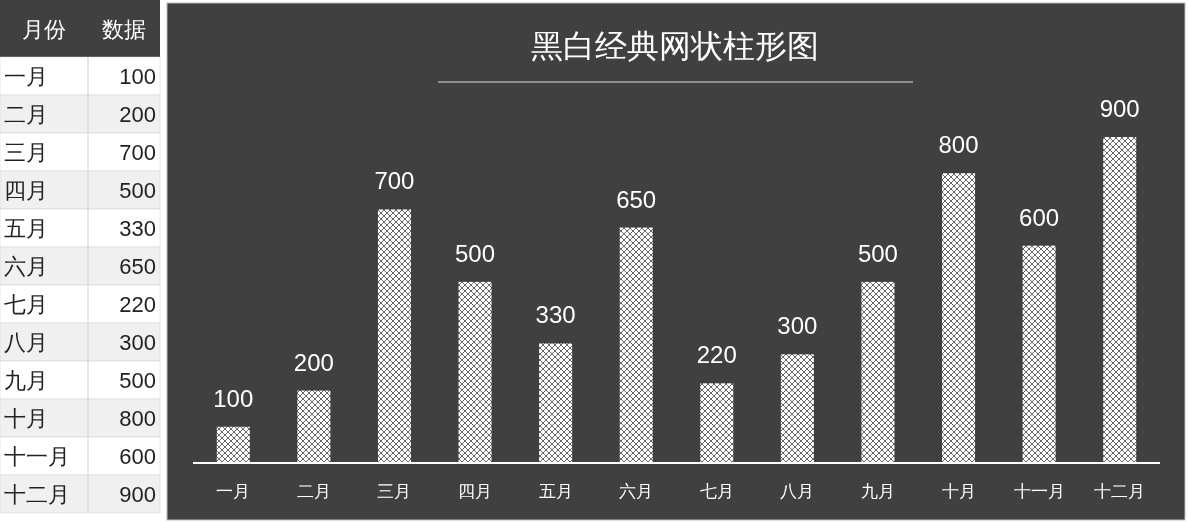 This screenshot has height=523, width=1188. What do you see at coordinates (797, 491) in the screenshot?
I see `x-tick-label: 八月` at bounding box center [797, 491].